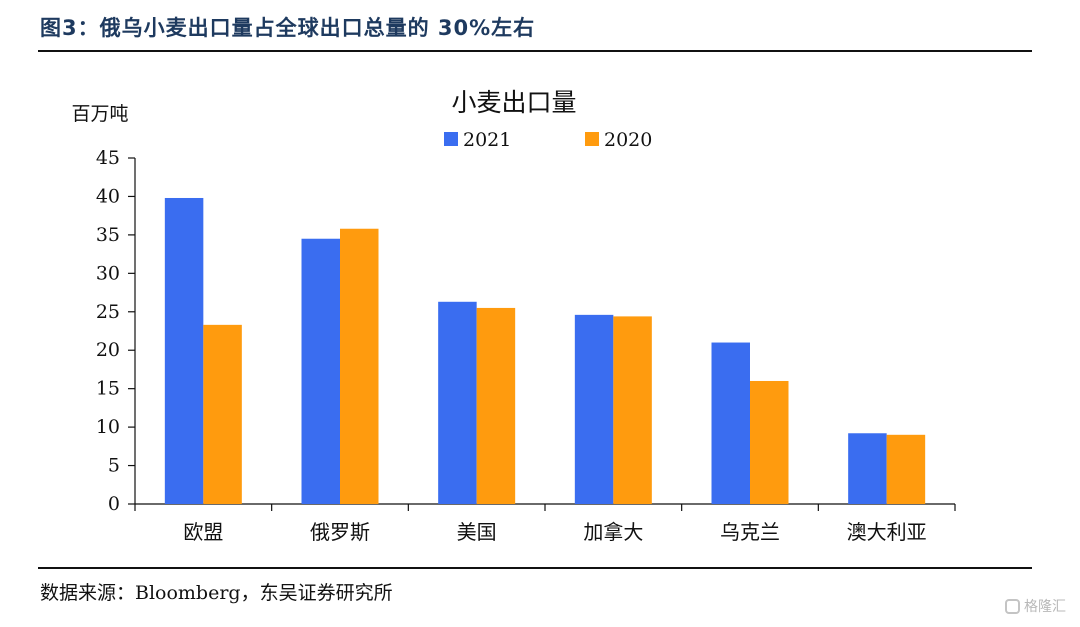 Image resolution: width=1080 pixels, height=627 pixels. Describe the element at coordinates (216, 593) in the screenshot. I see `source-note: 数据来源：Bloomberg，东吴证券研究所` at that location.